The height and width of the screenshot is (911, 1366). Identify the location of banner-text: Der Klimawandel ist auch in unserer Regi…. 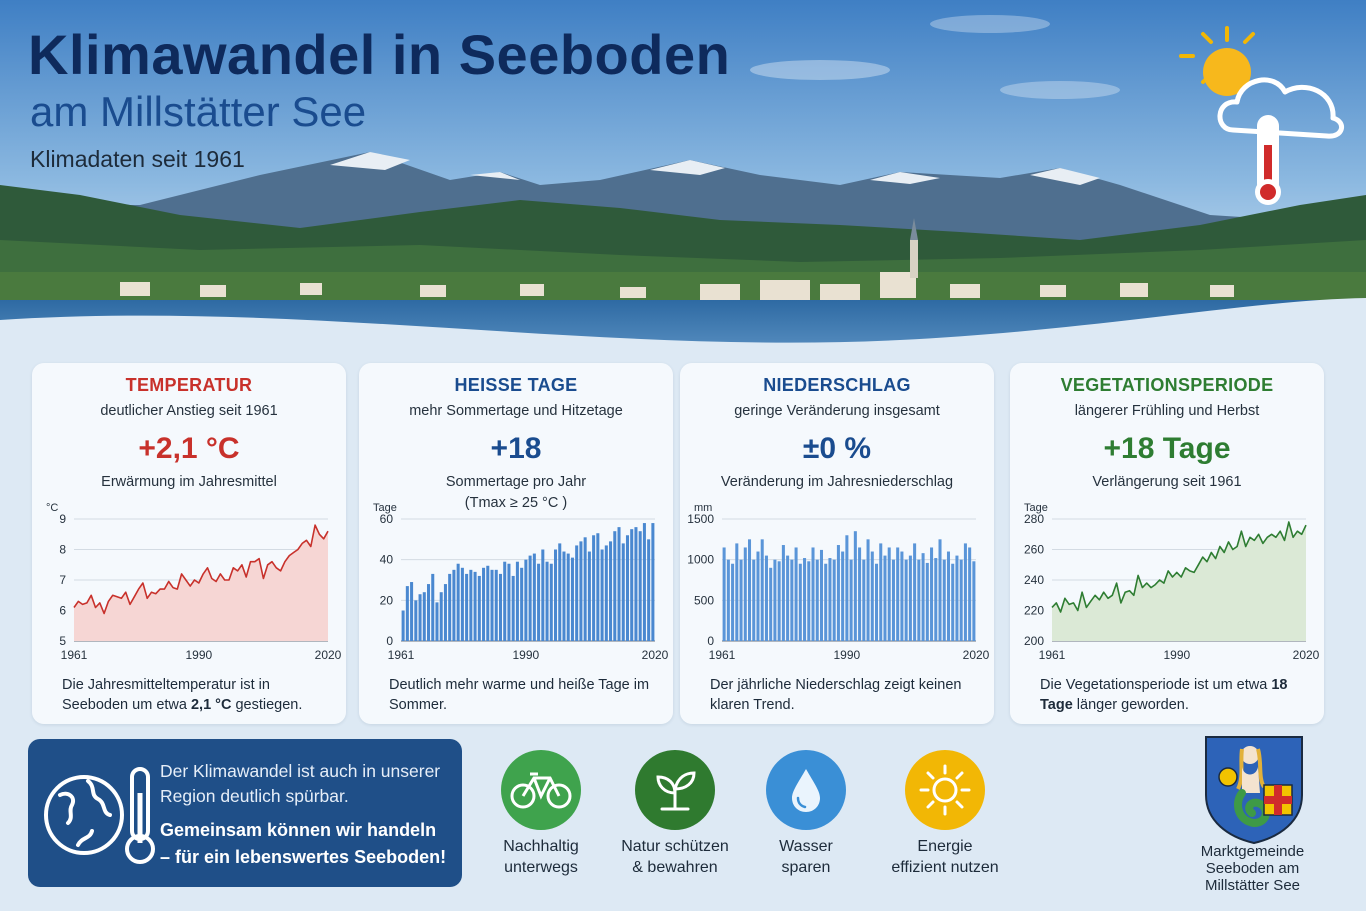
(300, 783).